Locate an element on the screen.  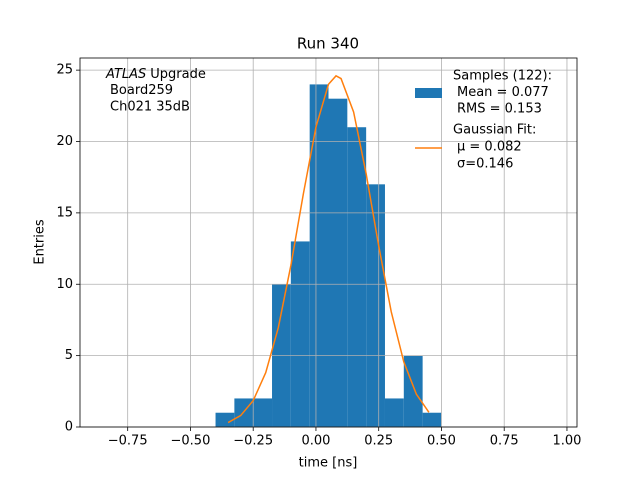
legend-detail: μ = 0.082 is located at coordinates (489, 147).